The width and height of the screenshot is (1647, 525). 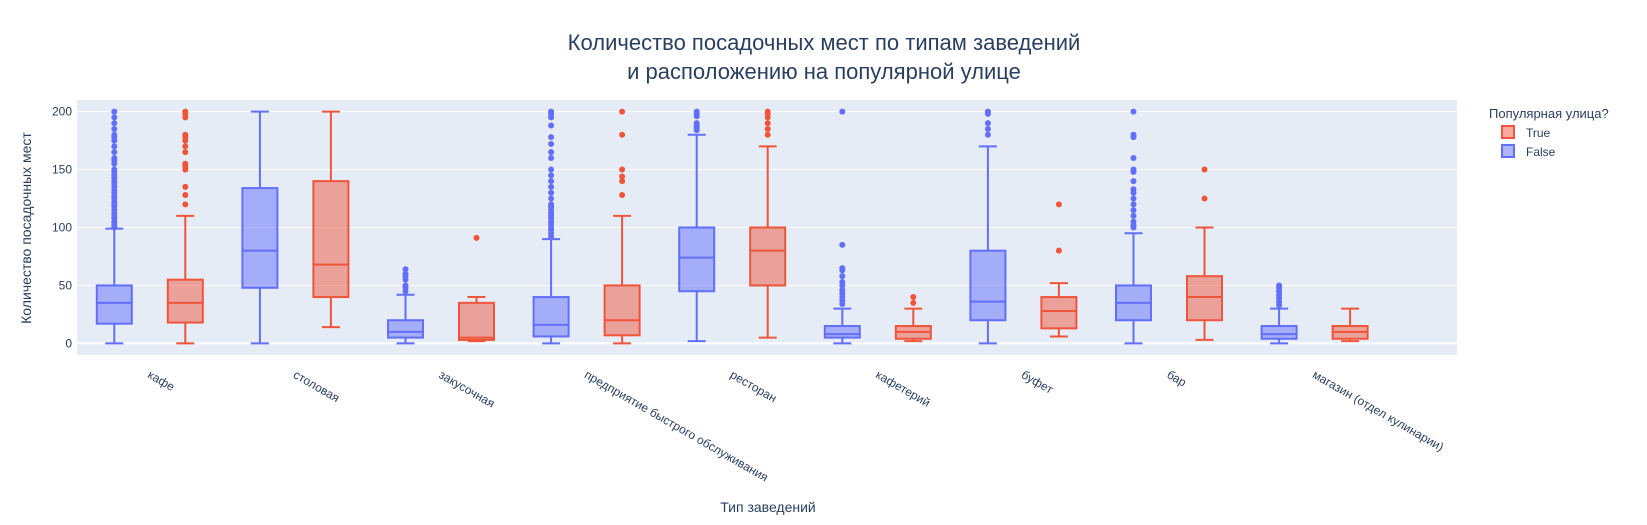 I want to click on y-tick-label: 100, so click(x=62, y=228).